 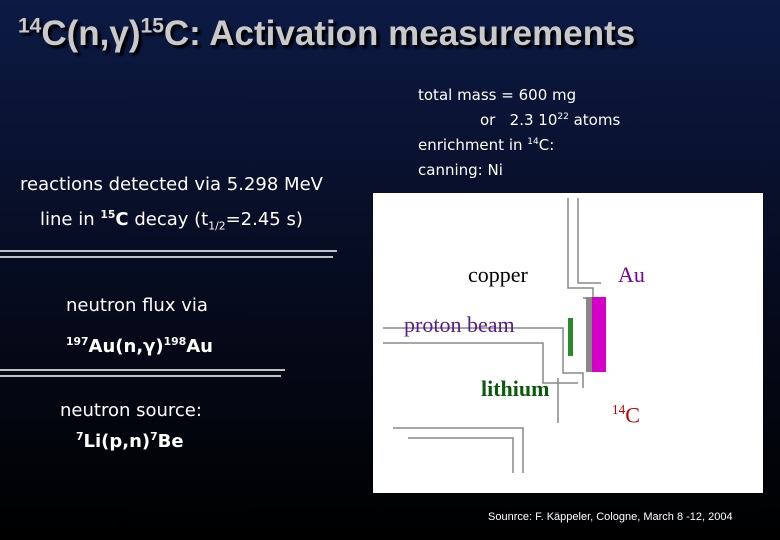 I want to click on beam-label: proton beam, so click(x=459, y=324).